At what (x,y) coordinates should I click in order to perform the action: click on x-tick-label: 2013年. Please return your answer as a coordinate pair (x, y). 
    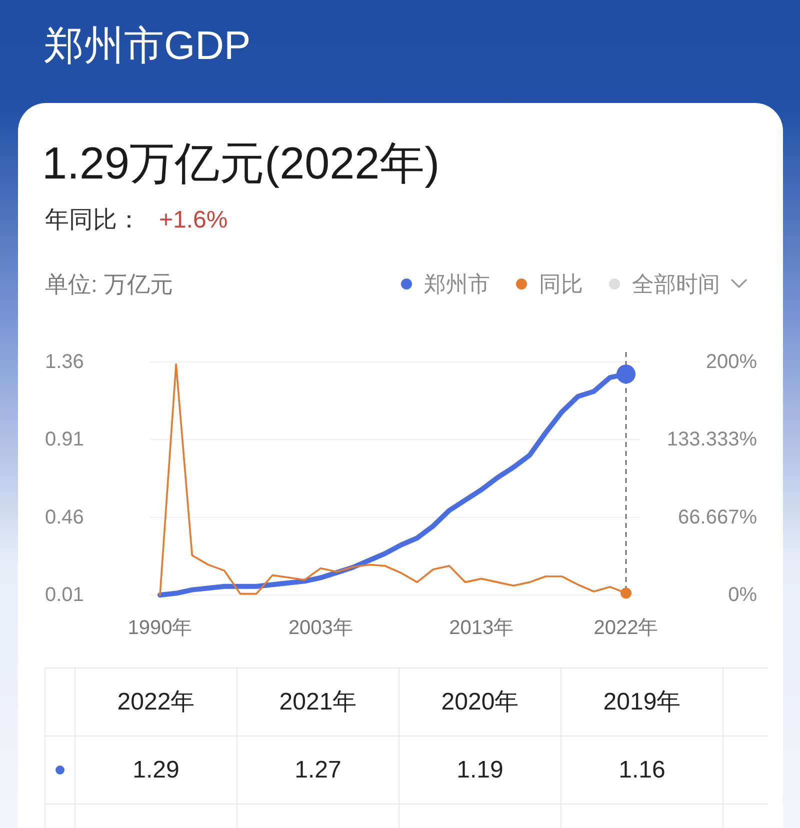
    Looking at the image, I should click on (481, 628).